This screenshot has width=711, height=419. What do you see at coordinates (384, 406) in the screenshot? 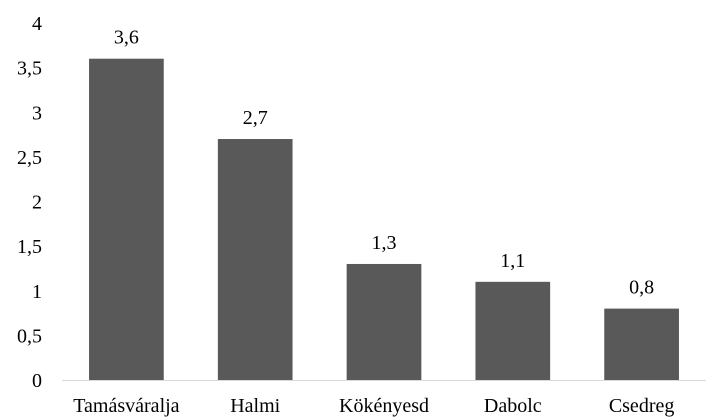
I see `category-label: Kökényesd` at bounding box center [384, 406].